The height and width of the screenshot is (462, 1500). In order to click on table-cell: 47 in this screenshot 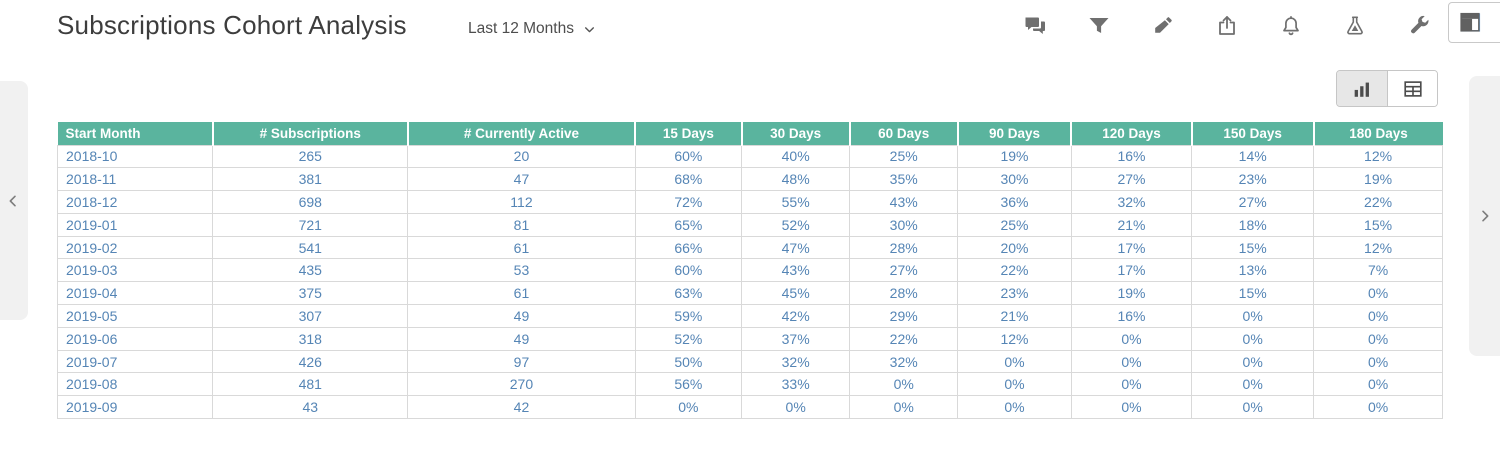, I will do `click(521, 179)`.